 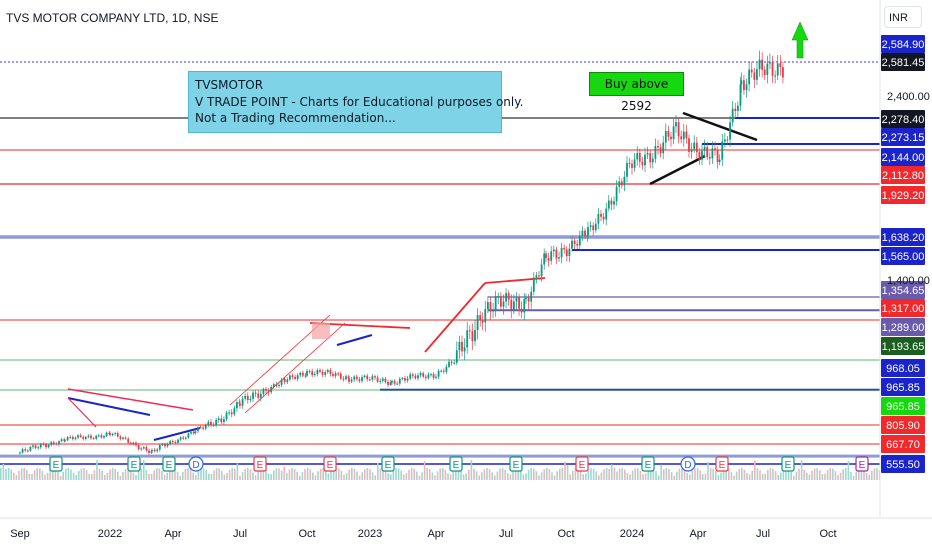 I want to click on event-marker-1: E, so click(x=134, y=464).